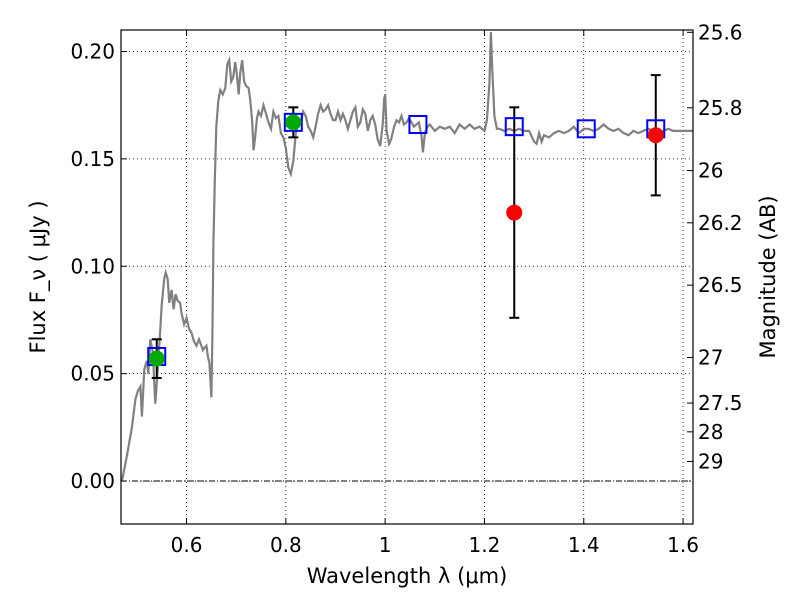  I want to click on magnitude-tick-label: 29, so click(710, 461).